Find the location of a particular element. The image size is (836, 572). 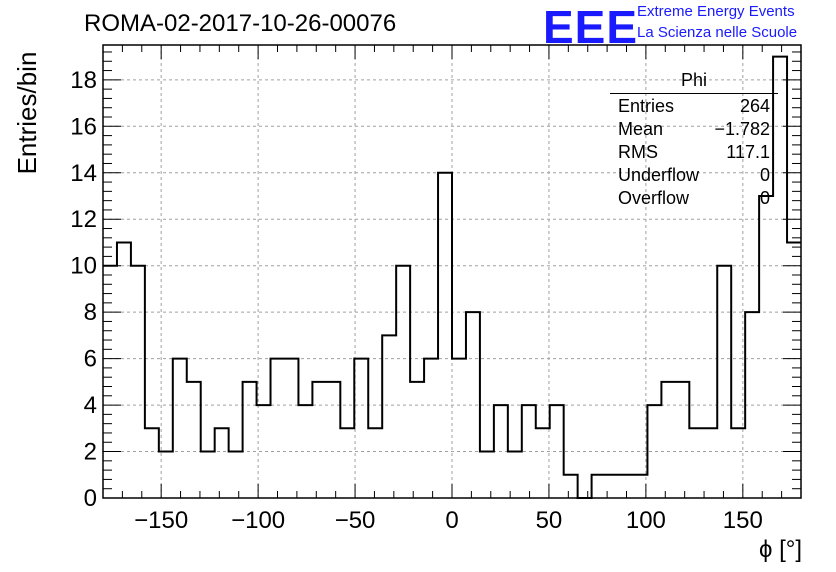

stats-row-underflow: Underflow 0 is located at coordinates (694, 176).